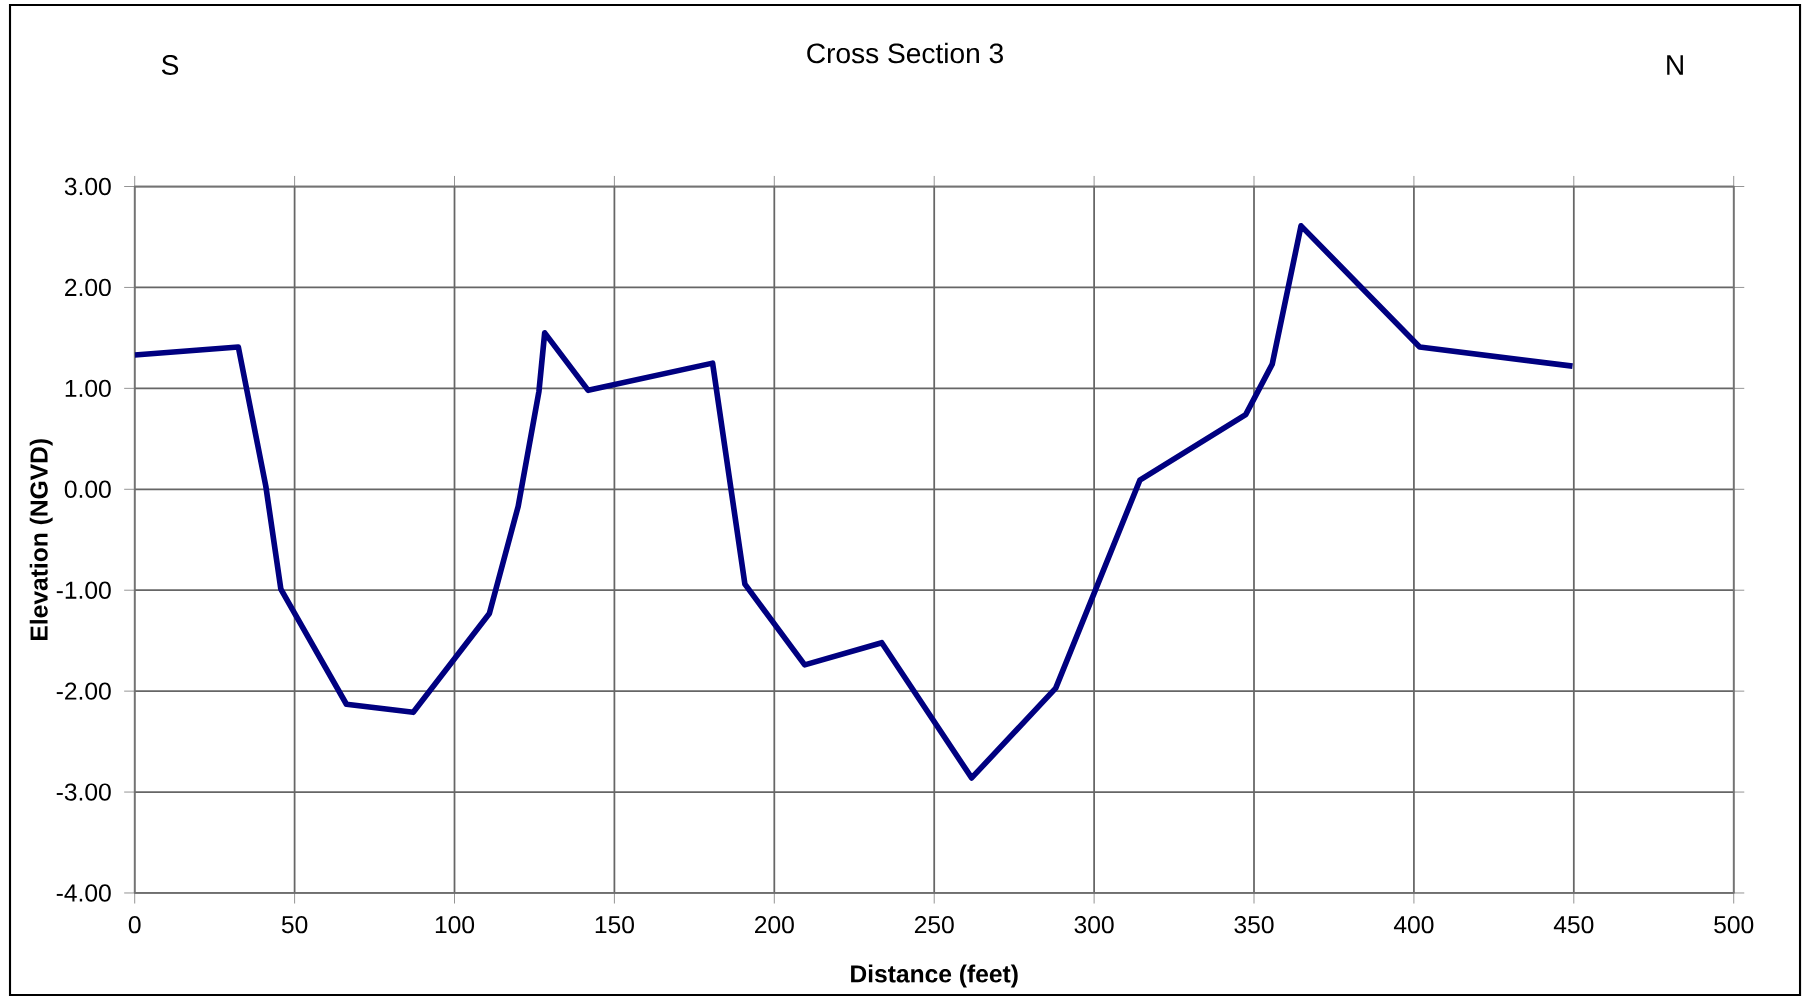 This screenshot has width=1805, height=1000. I want to click on y-tick-label: -2.00, so click(83, 691).